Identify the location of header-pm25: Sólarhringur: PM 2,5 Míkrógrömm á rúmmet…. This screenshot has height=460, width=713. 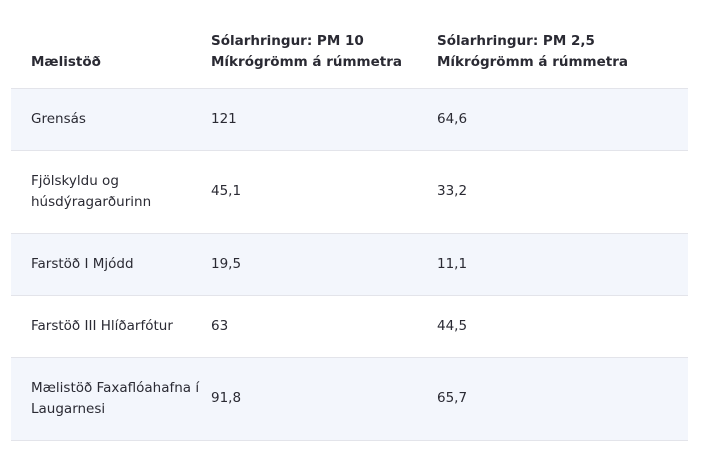
(562, 44).